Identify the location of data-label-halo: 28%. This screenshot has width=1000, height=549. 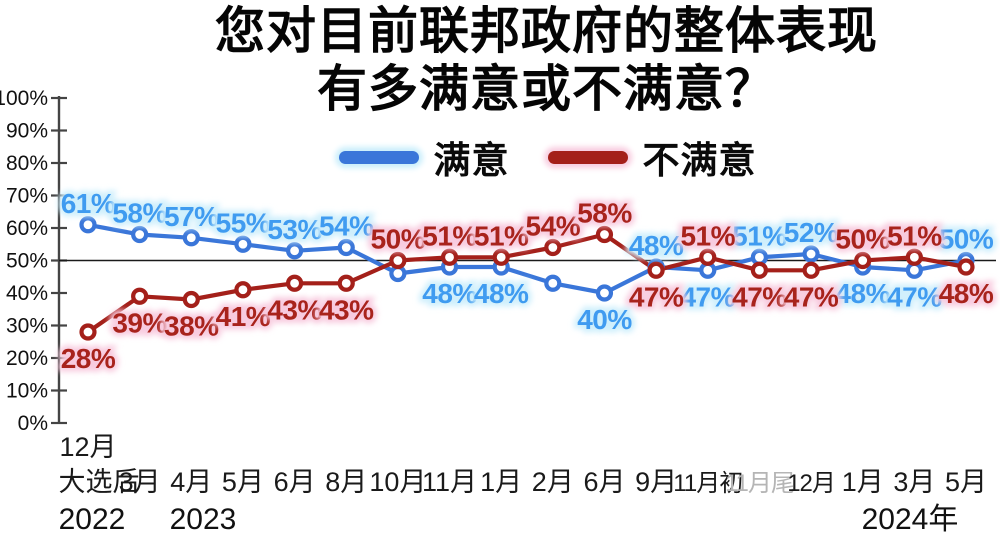
(88, 358).